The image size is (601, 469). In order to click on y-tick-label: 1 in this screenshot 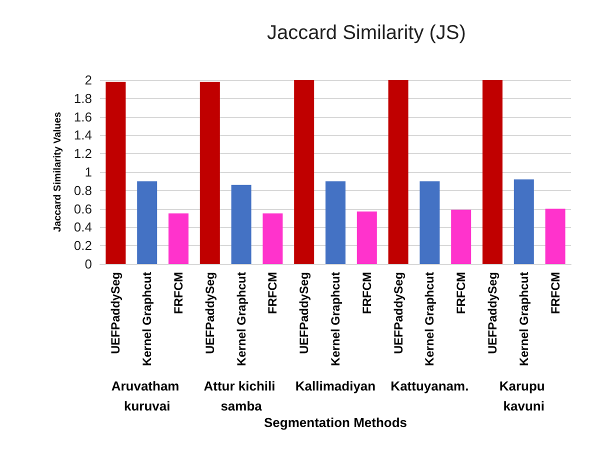, I will do `click(88, 172)`.